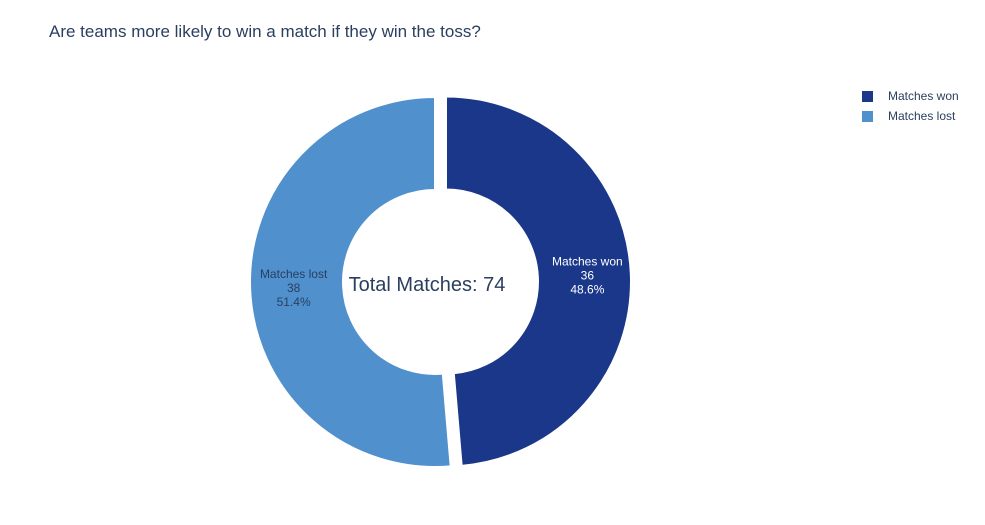 The width and height of the screenshot is (985, 525). I want to click on legend-label-lost: Matches lost, so click(922, 116).